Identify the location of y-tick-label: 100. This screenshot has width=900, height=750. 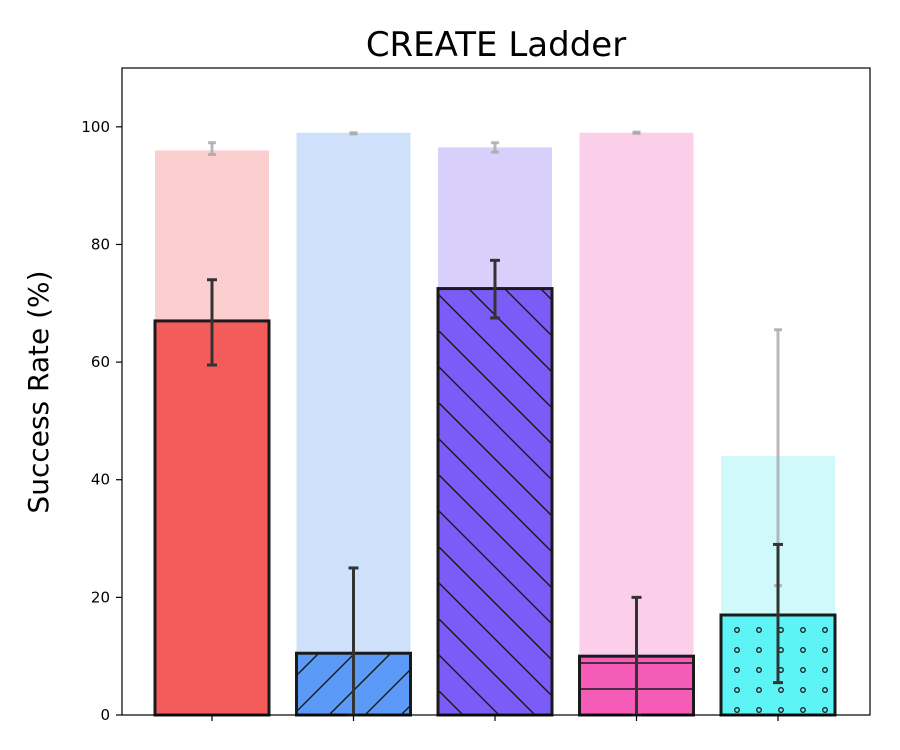
(95, 127).